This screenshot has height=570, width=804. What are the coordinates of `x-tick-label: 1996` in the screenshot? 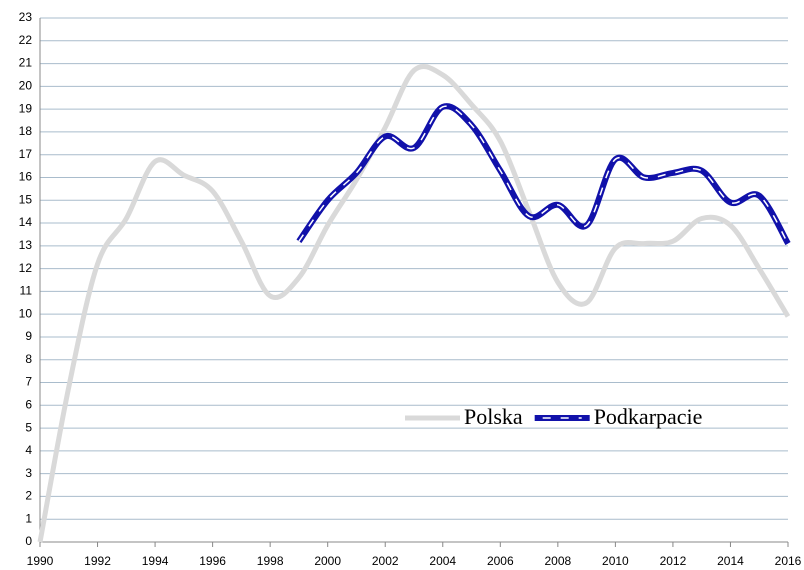 It's located at (212, 561).